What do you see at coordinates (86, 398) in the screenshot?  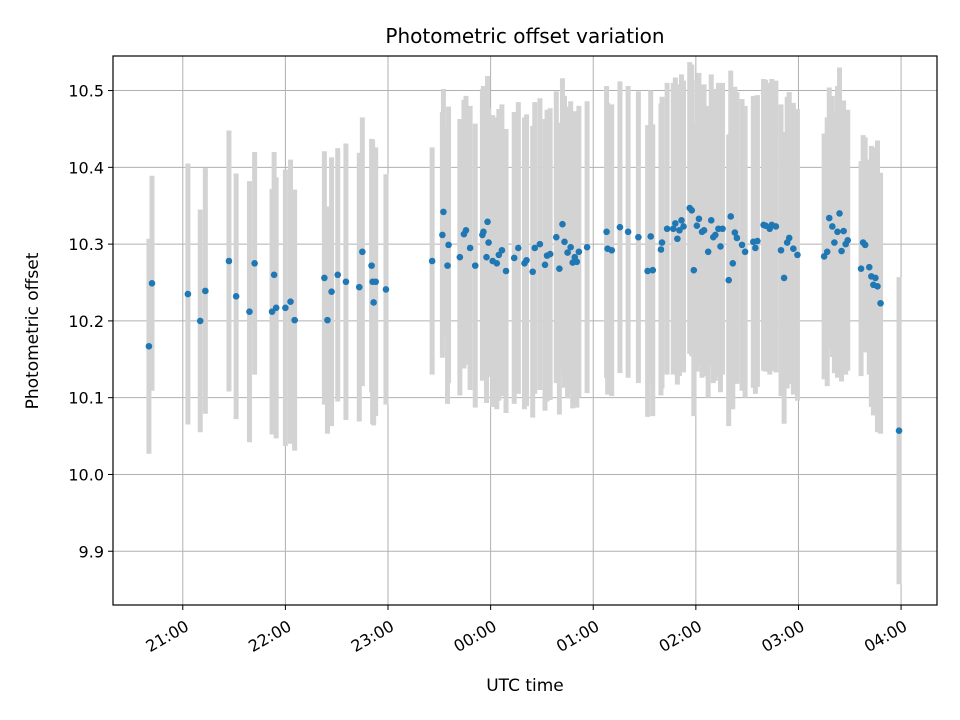 I see `y-tick-label: 10.1` at bounding box center [86, 398].